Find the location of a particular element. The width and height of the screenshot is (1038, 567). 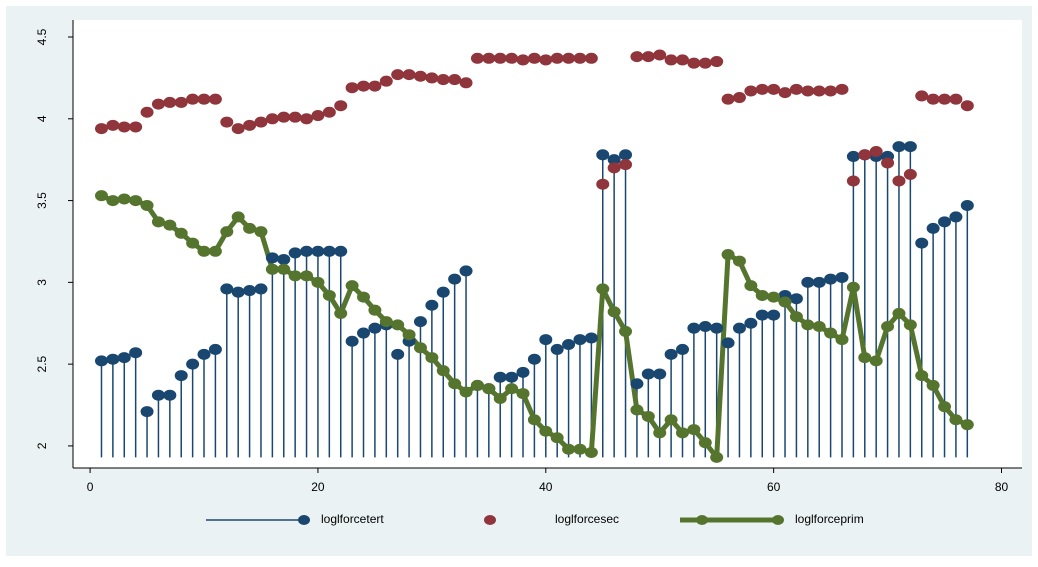

legend-label: loglforcesec is located at coordinates (587, 519).